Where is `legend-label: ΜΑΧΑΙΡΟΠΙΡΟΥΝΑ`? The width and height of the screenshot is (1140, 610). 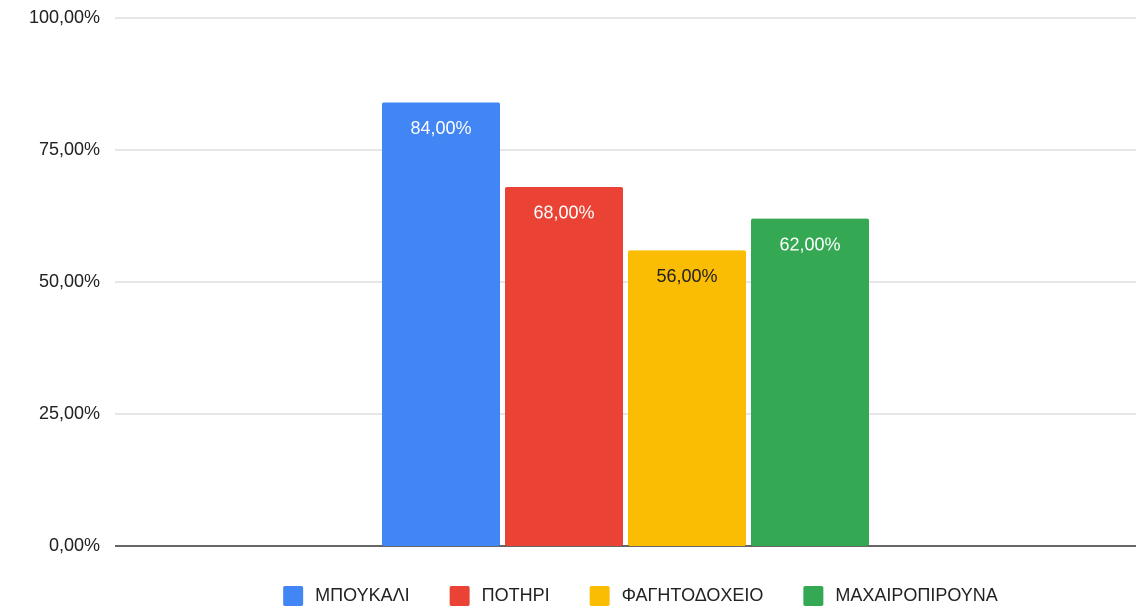 legend-label: ΜΑΧΑΙΡΟΠΙΡΟΥΝΑ is located at coordinates (916, 595).